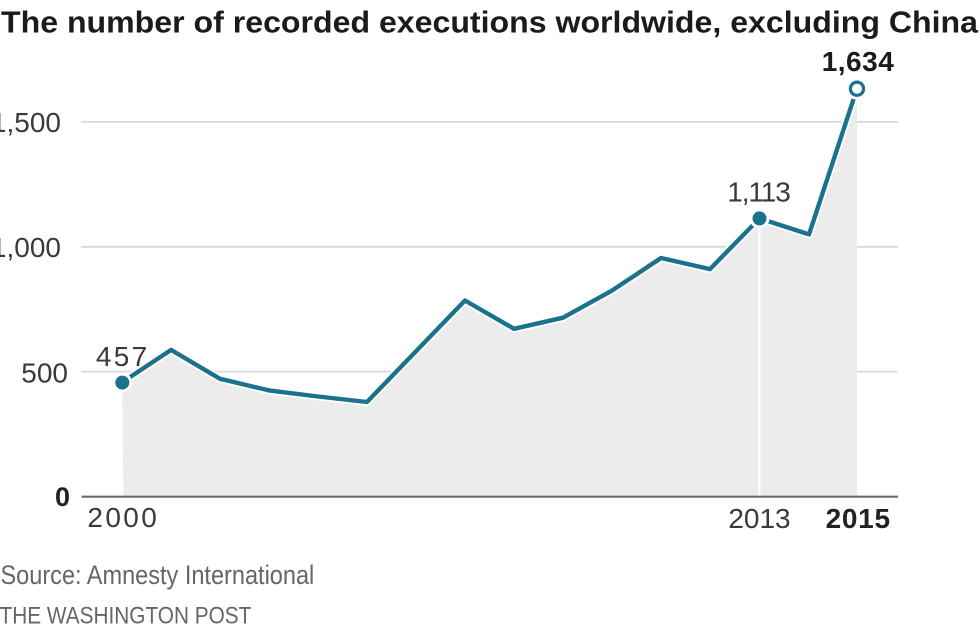  I want to click on svg-text: 2000, so click(123, 517).